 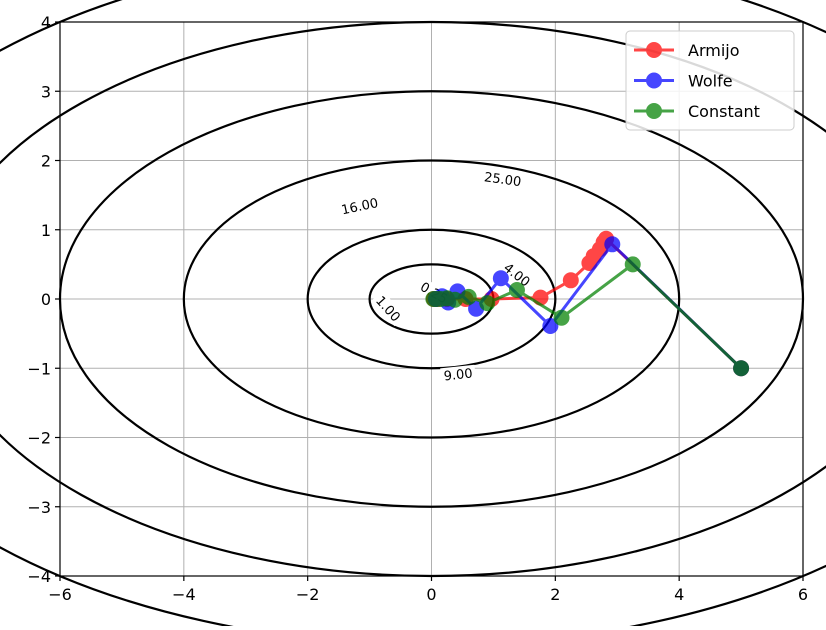 What do you see at coordinates (46, 91) in the screenshot?
I see `y-tick-label: 3` at bounding box center [46, 91].